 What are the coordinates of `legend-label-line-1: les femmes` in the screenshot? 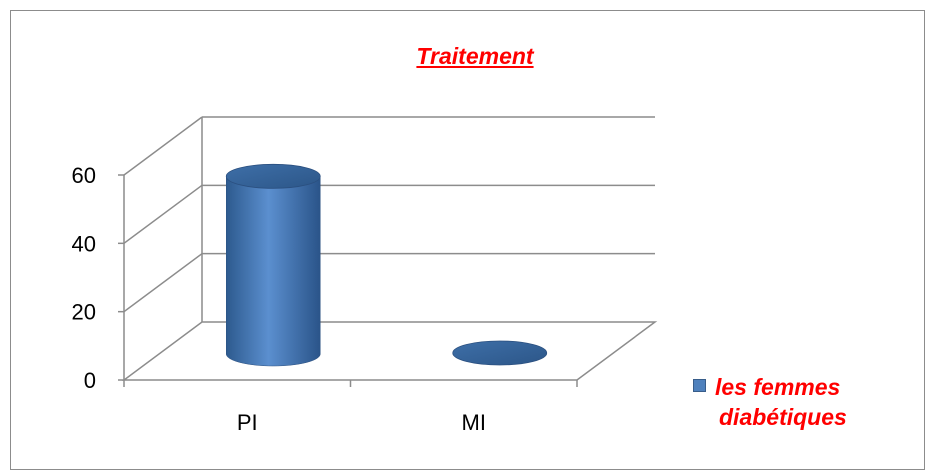 It's located at (778, 387).